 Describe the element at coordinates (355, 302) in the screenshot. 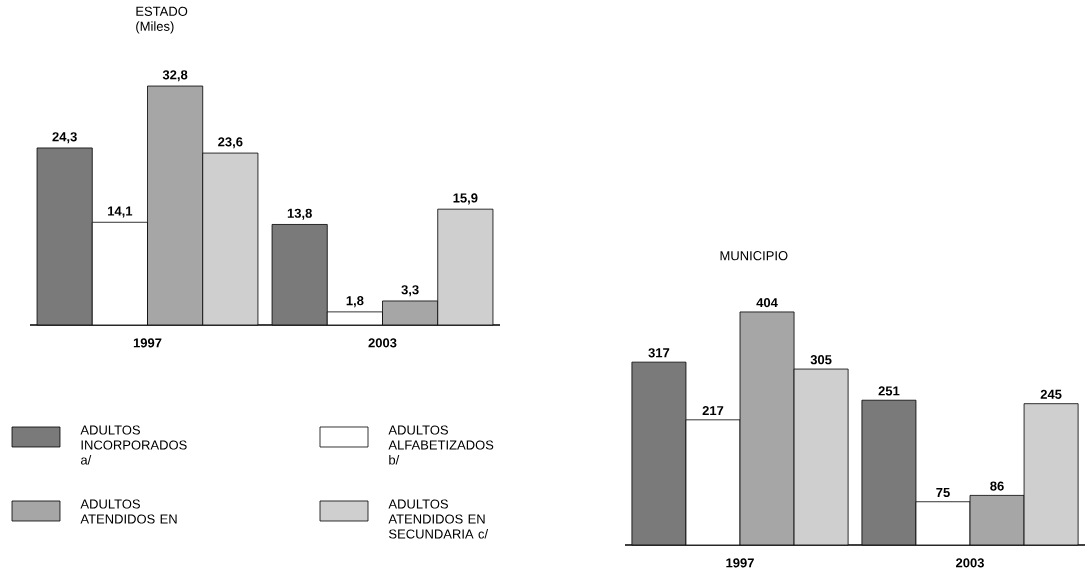

I see `data-label: 1,8` at that location.